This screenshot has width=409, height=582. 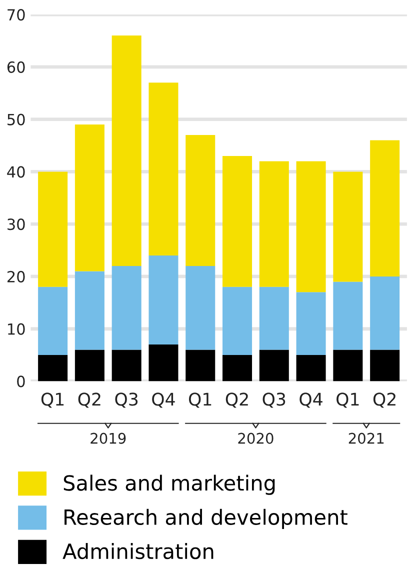 I want to click on y-tick-label: 60, so click(x=16, y=67).